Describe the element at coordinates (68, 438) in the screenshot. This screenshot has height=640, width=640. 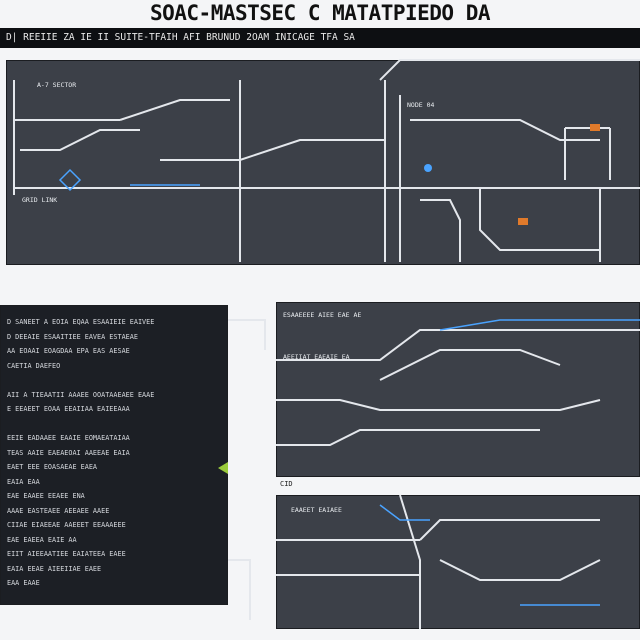
I see `text-line: EEIE EADAAEE EAAIE EOMAEATAIAA` at that location.